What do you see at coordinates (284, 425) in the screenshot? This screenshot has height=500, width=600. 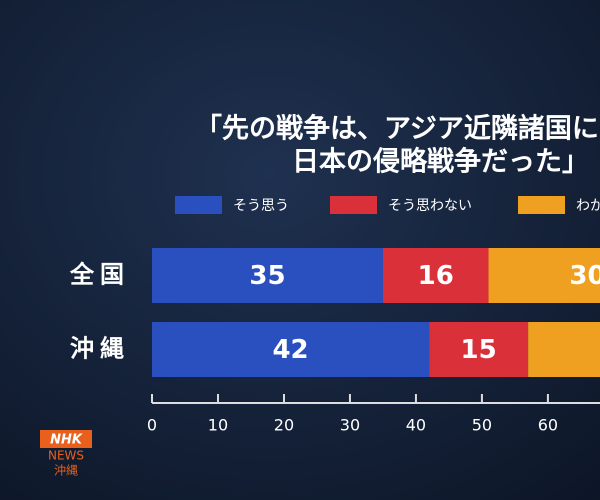 I see `x-tick-label: 20` at bounding box center [284, 425].